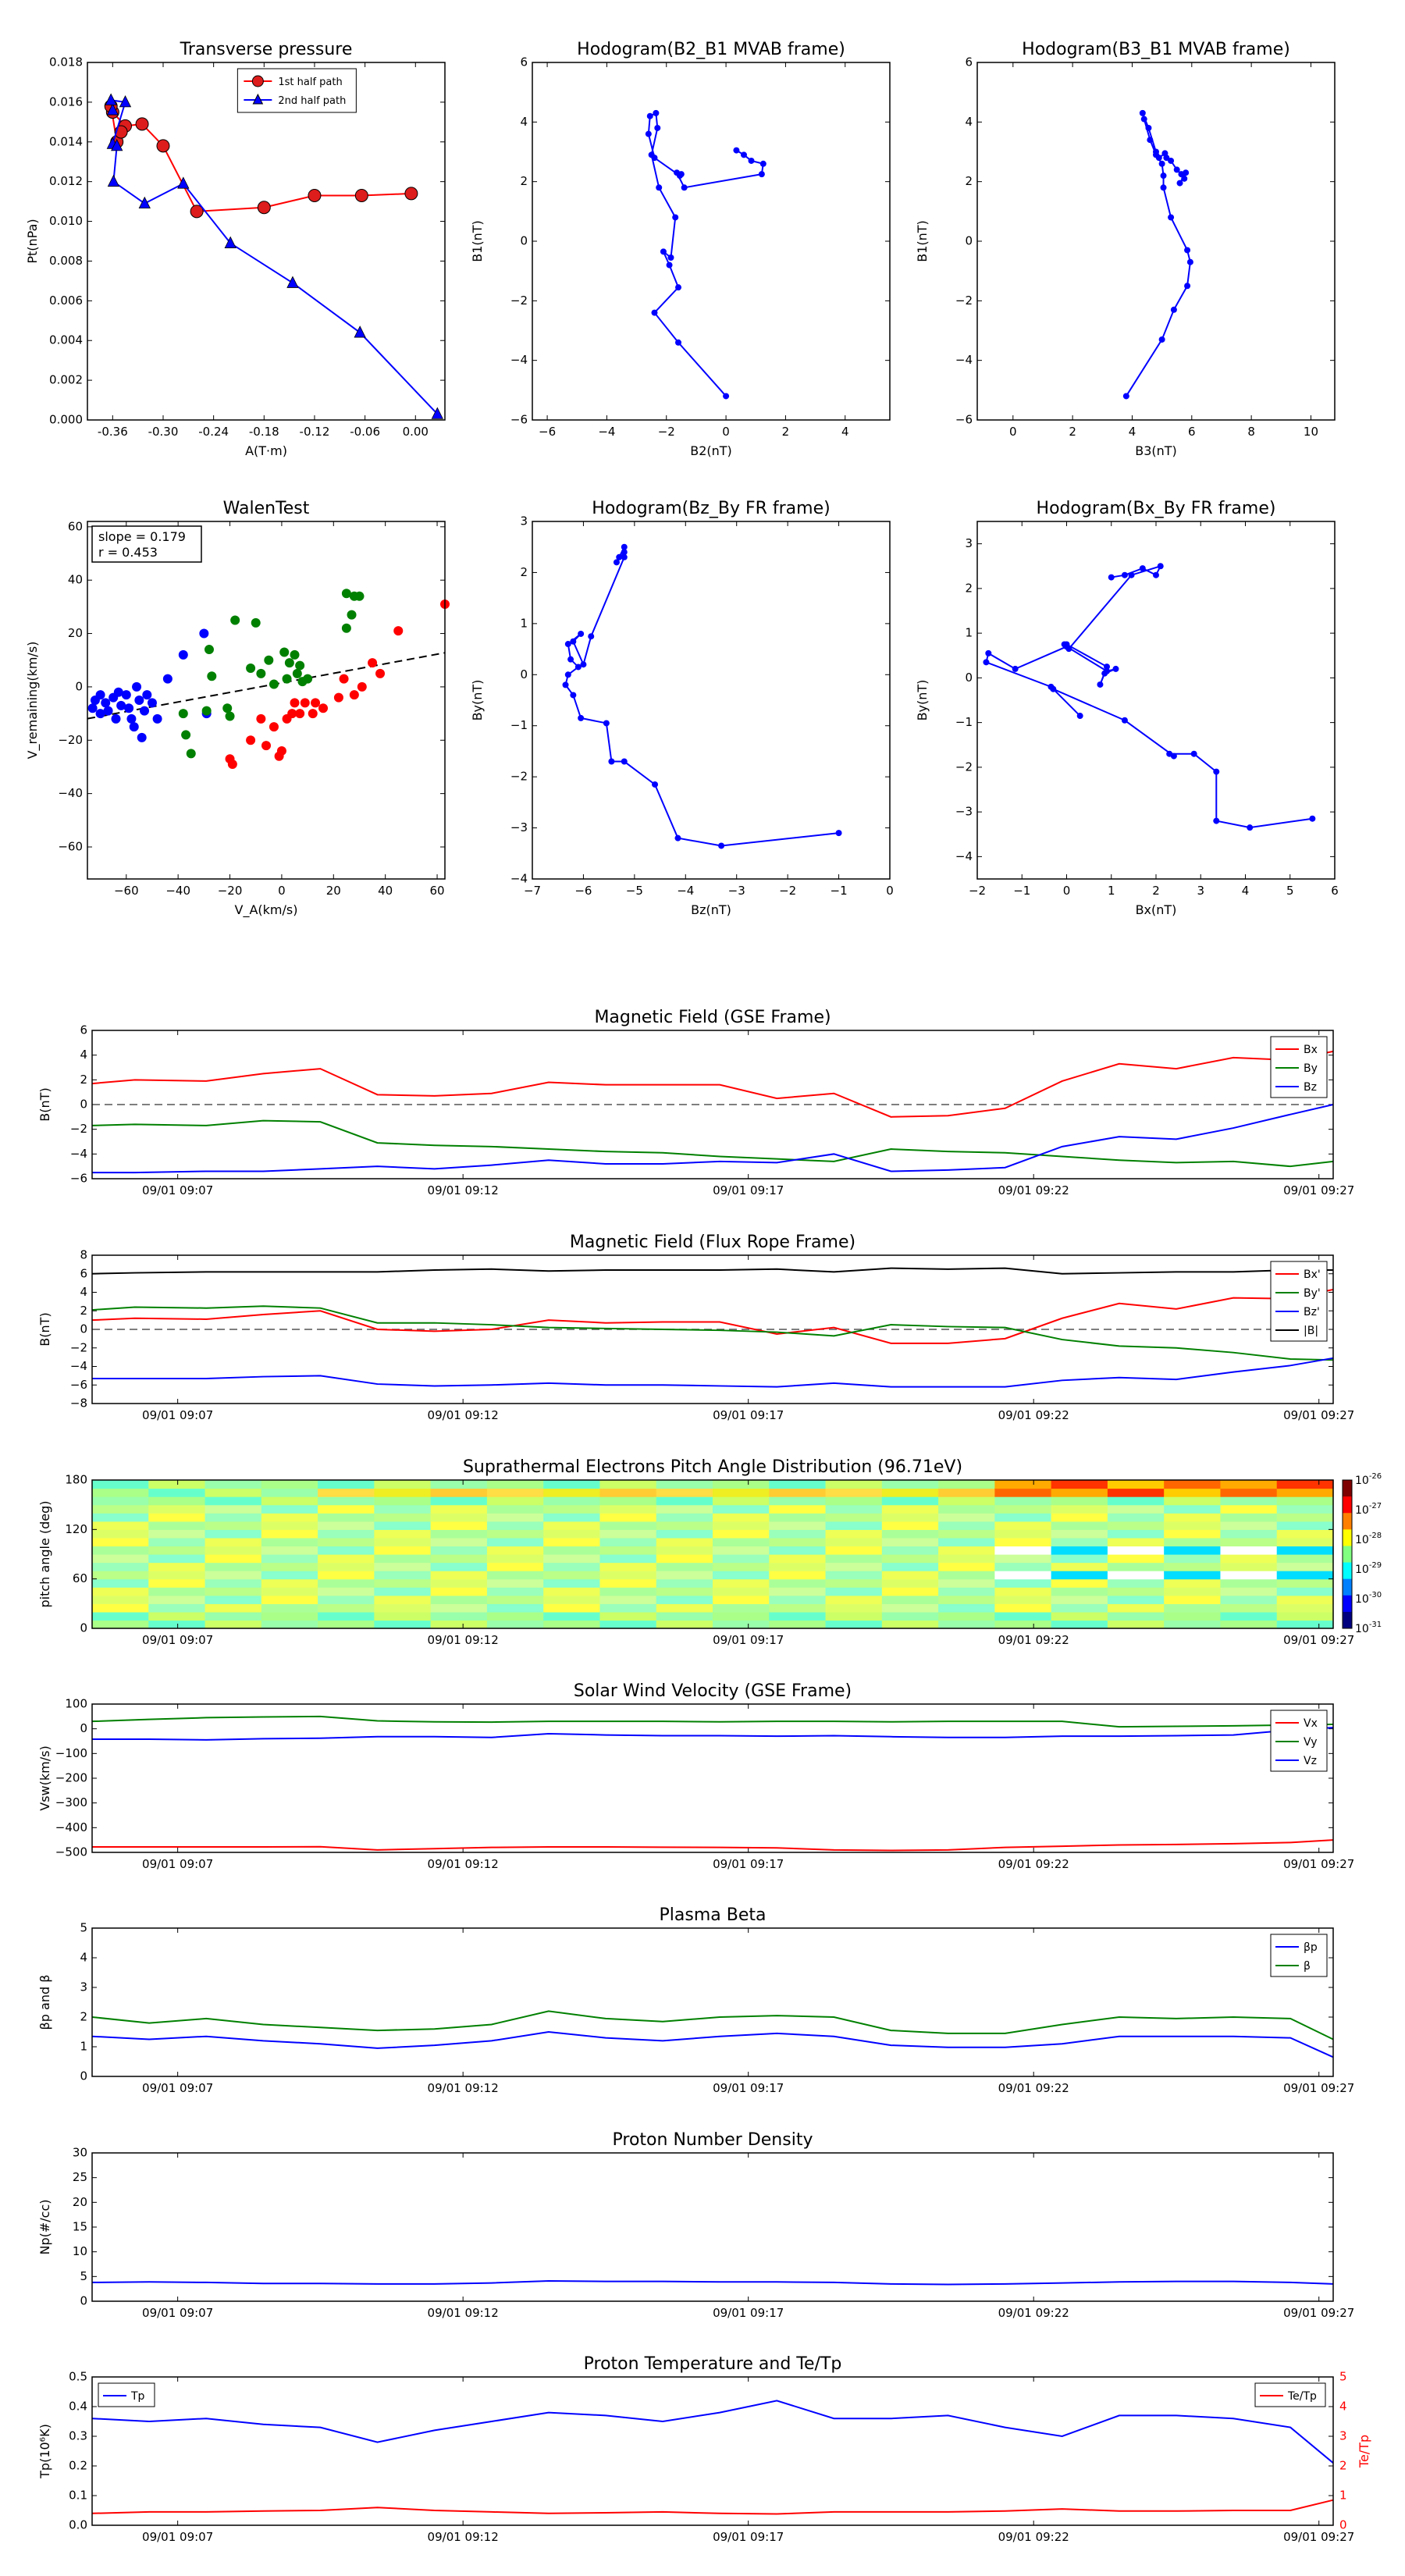 This screenshot has width=1405, height=2576. I want to click on series-line-Te/Tp, so click(713, 2507).